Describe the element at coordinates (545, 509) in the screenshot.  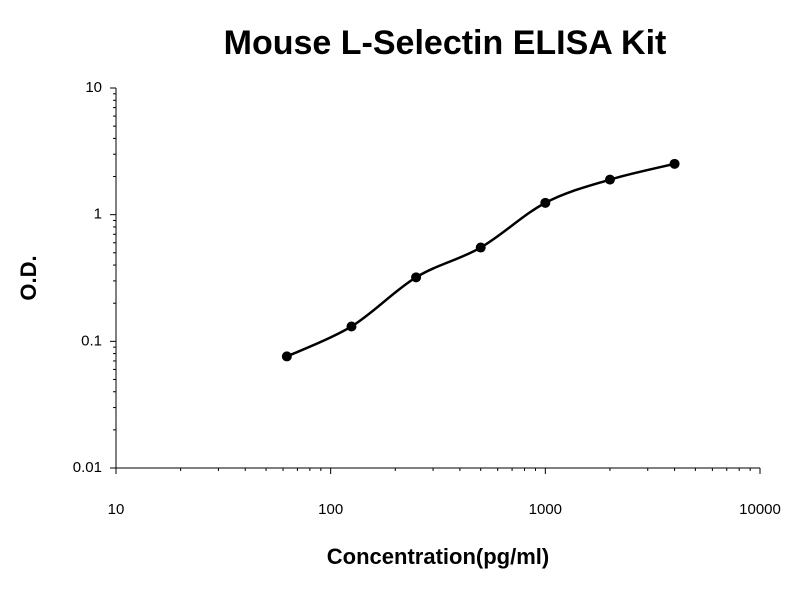
I see `x-tick-label: 1000` at that location.